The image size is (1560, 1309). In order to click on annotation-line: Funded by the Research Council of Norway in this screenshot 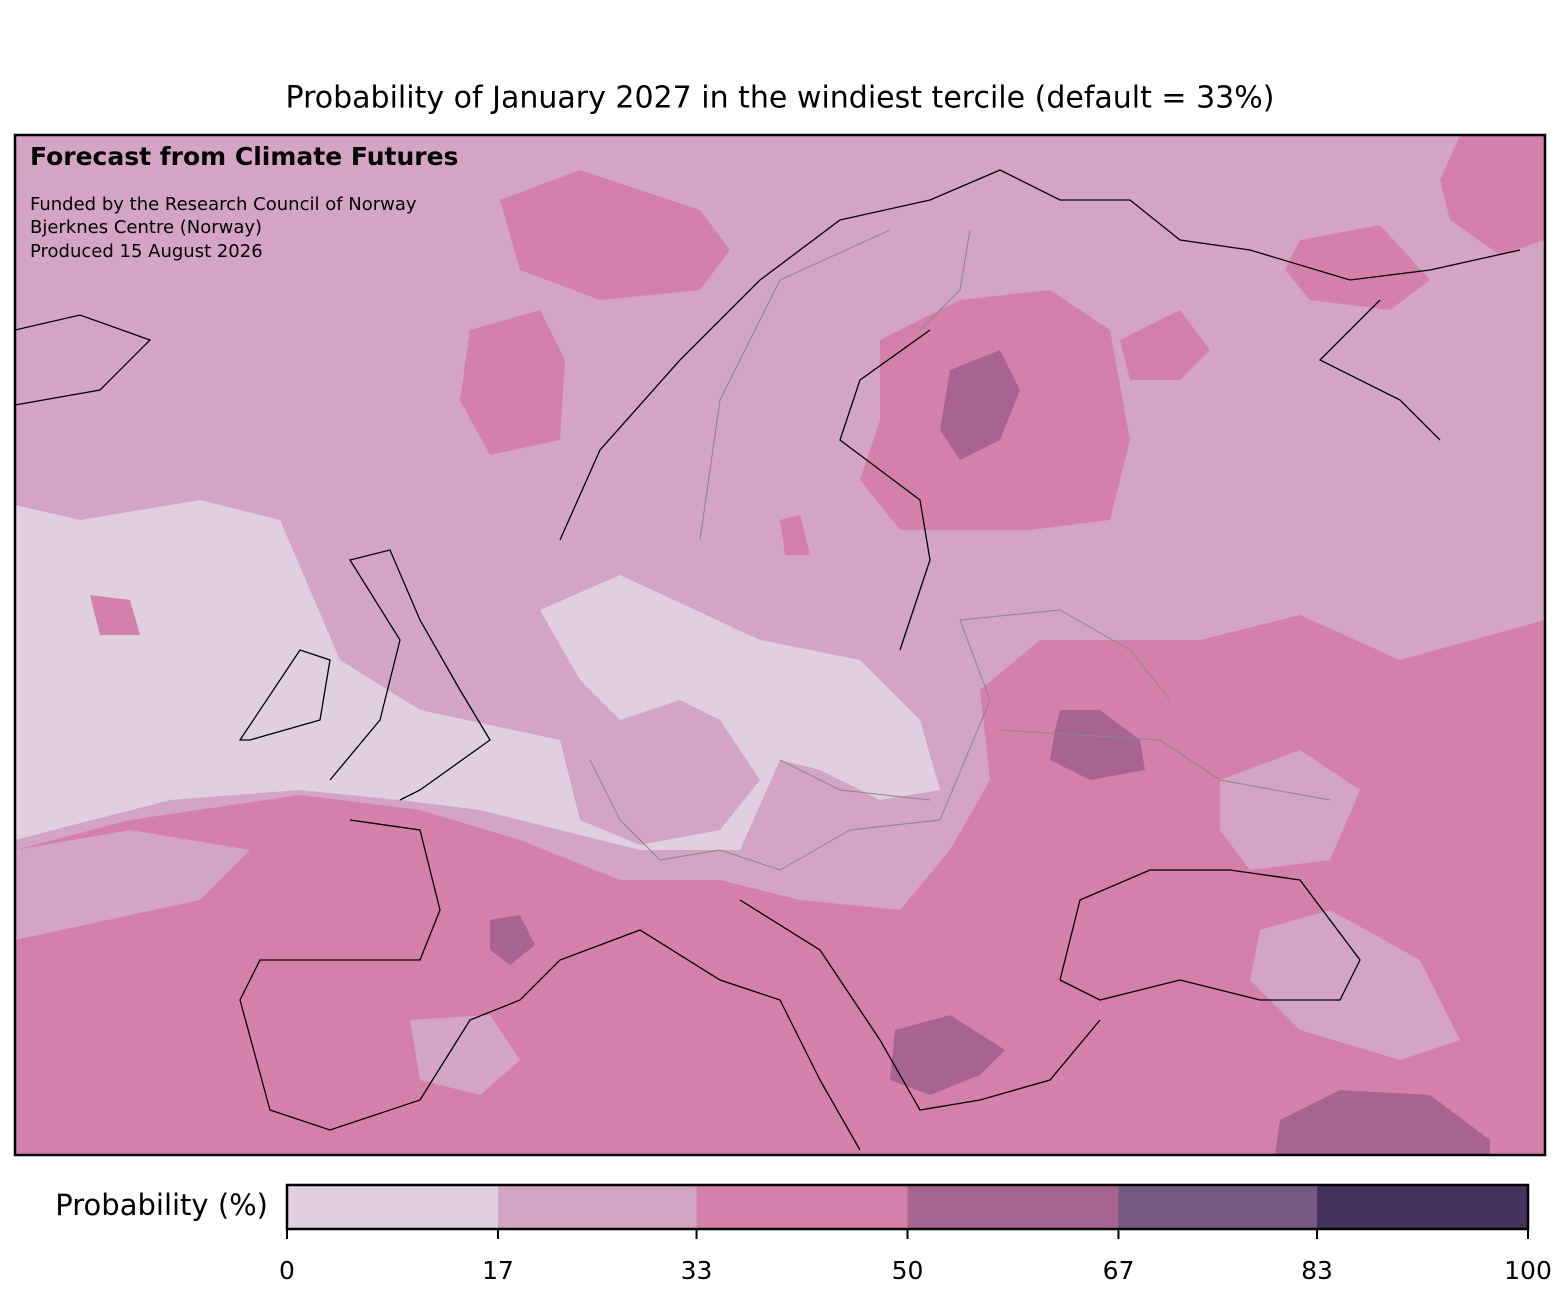, I will do `click(223, 204)`.